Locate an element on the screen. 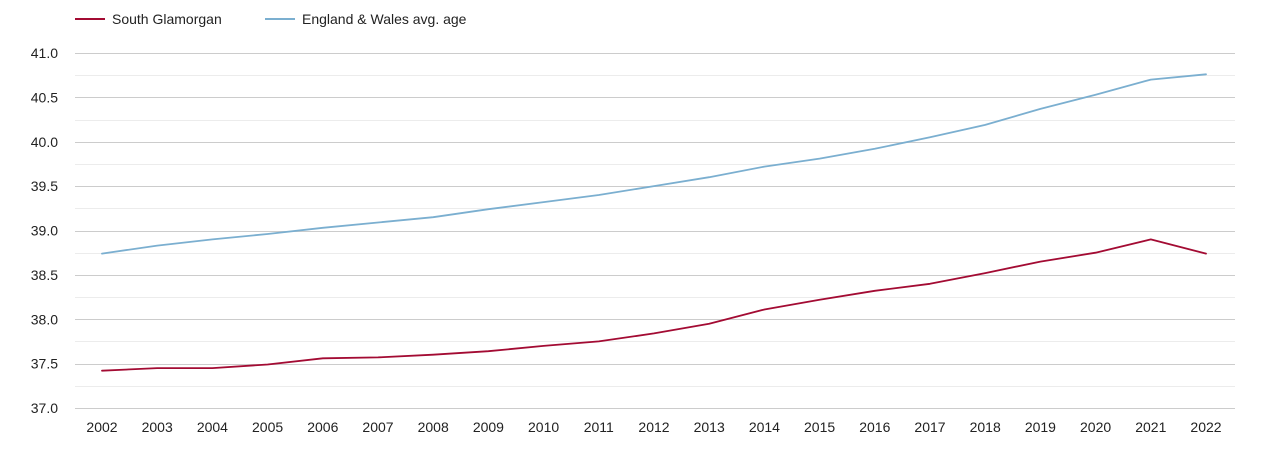  legend-label-england-wales: England & Wales avg. age is located at coordinates (384, 19).